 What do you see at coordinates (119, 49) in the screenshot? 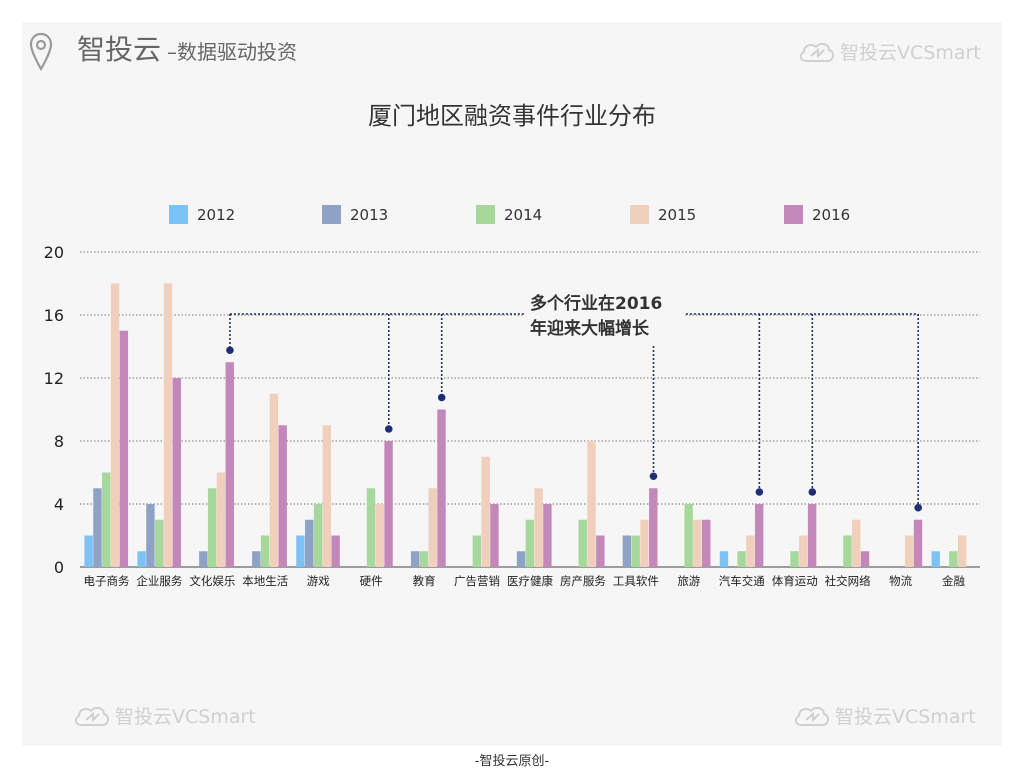
I see `brand-name: 智投云` at bounding box center [119, 49].